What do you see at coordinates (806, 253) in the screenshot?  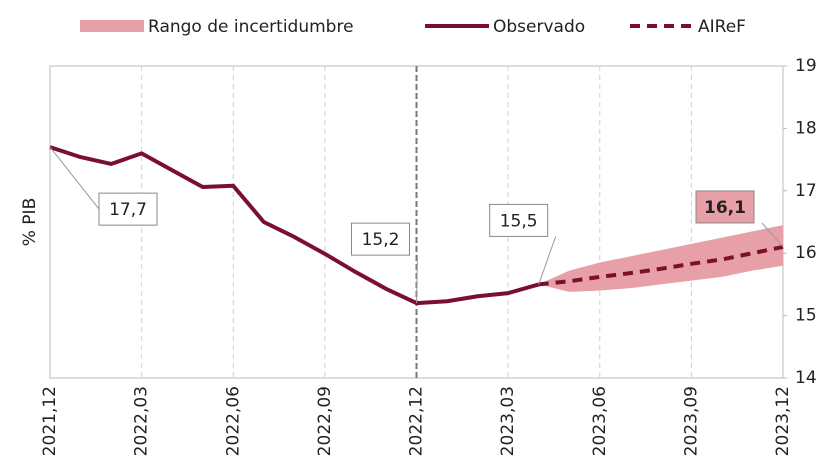 I see `y-tick-label: 16` at bounding box center [806, 253].